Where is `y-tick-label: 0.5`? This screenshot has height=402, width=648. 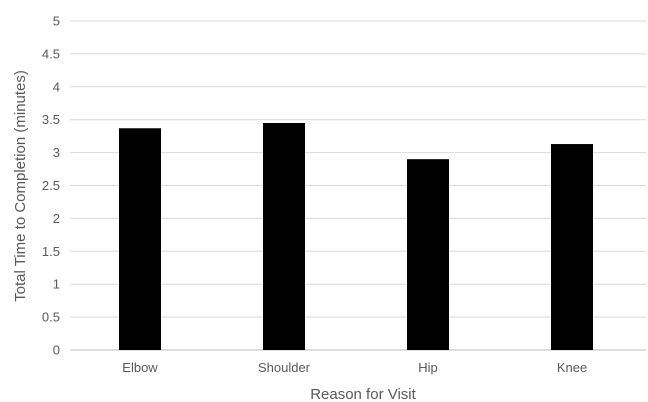 y-tick-label: 0.5 is located at coordinates (51, 317).